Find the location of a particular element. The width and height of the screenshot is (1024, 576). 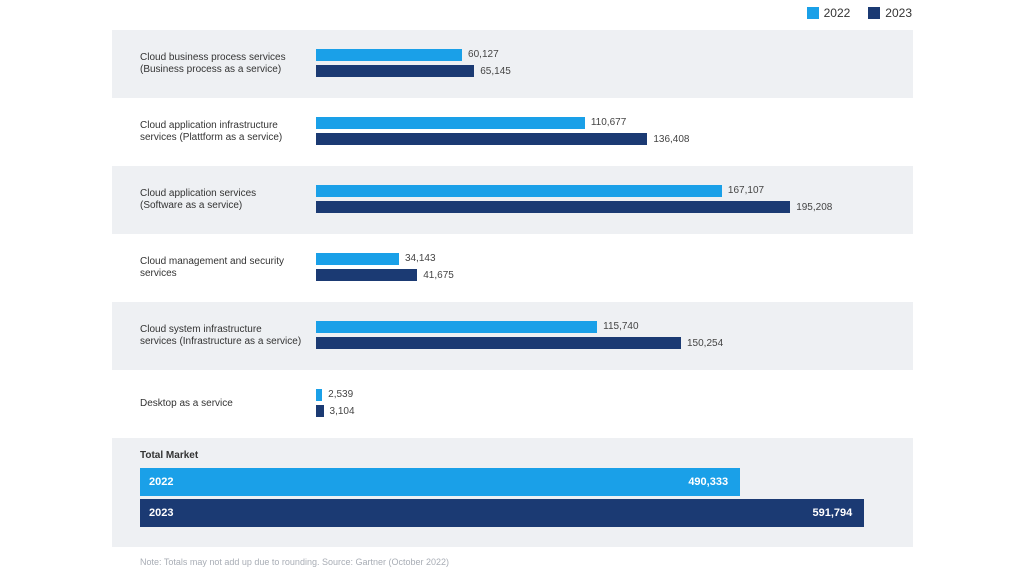

legend-swatch-2022 is located at coordinates (812, 13).